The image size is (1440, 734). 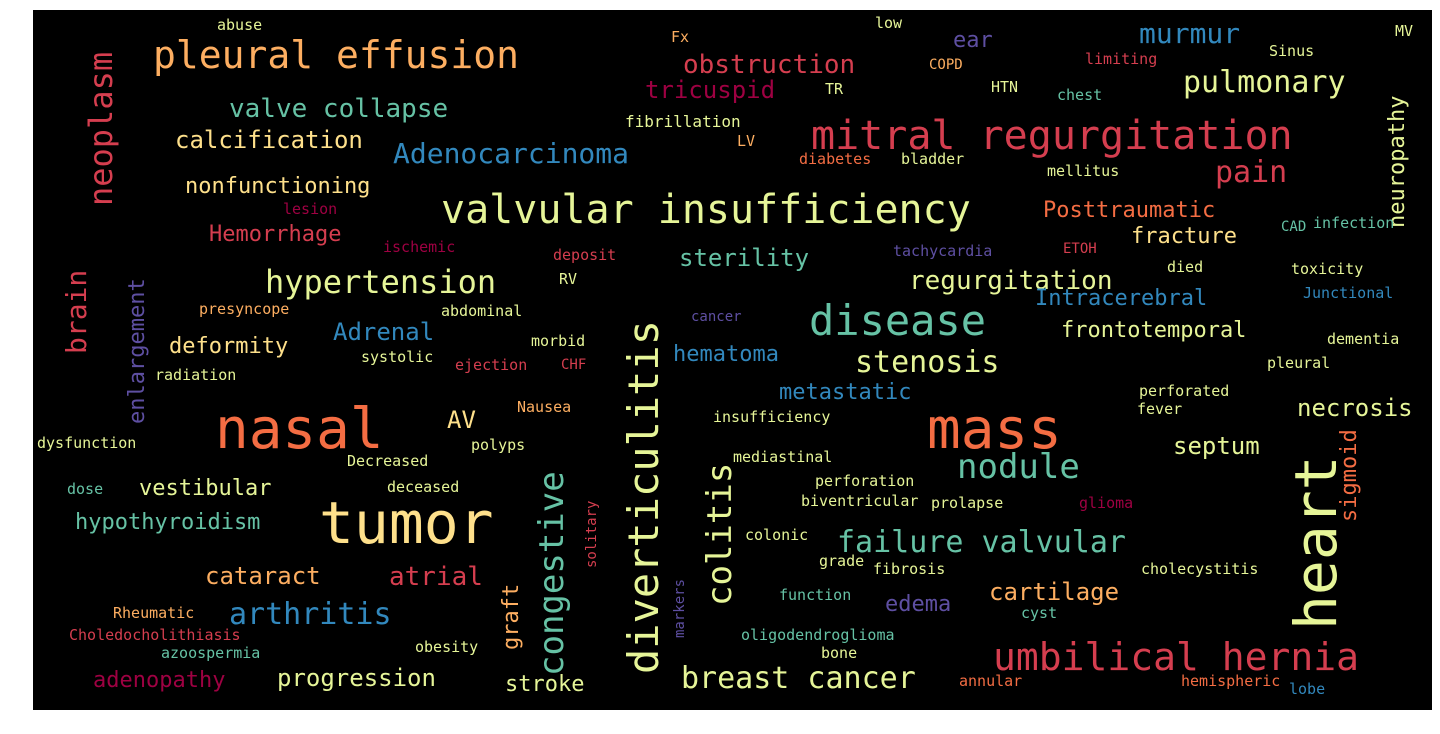 What do you see at coordinates (1080, 249) in the screenshot?
I see `word-etoh: ETOH` at bounding box center [1080, 249].